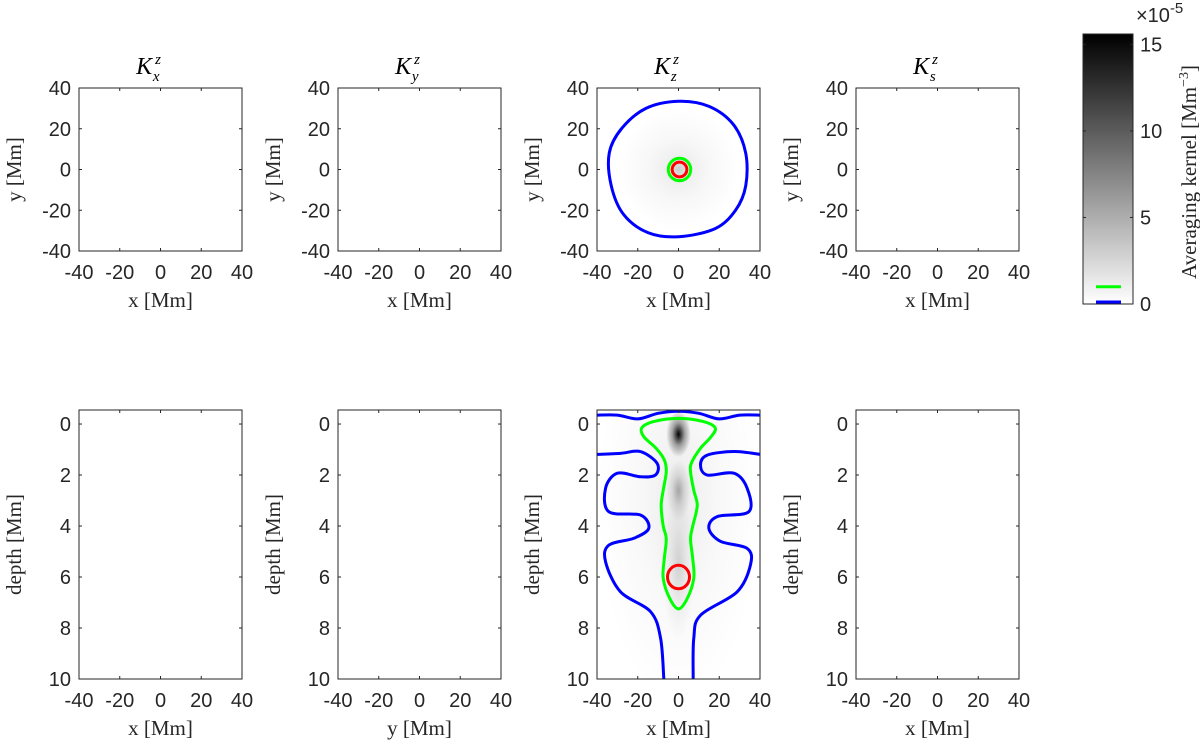 This screenshot has height=743, width=1200. I want to click on colorbar-gradient, so click(1108, 169).